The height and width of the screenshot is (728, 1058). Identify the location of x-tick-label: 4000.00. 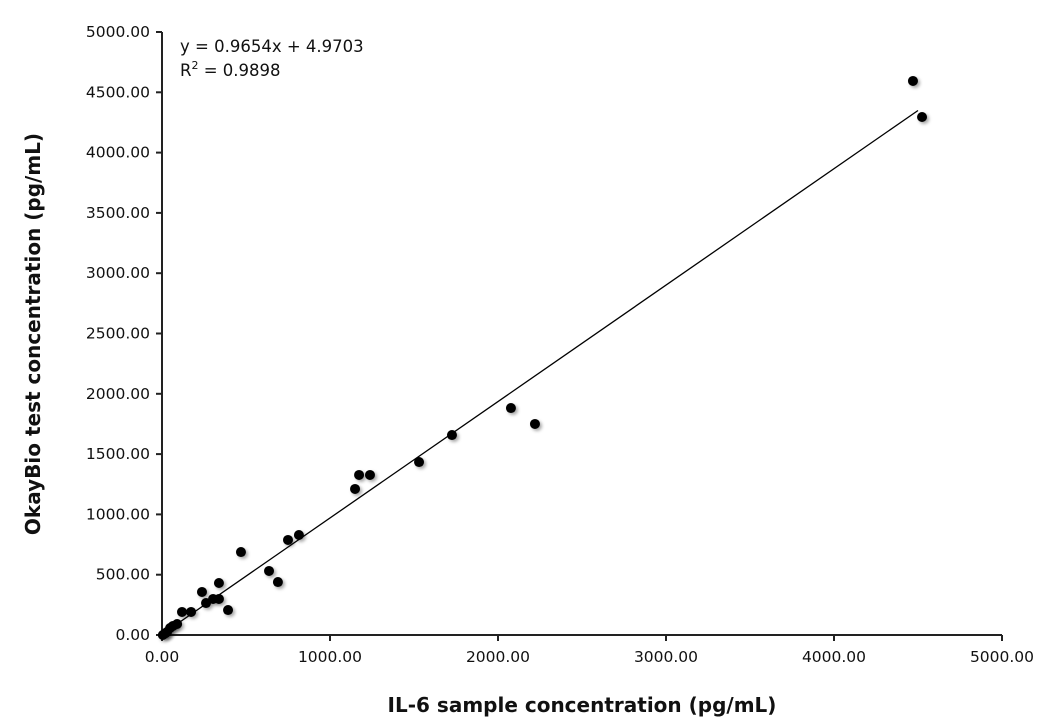
(834, 657).